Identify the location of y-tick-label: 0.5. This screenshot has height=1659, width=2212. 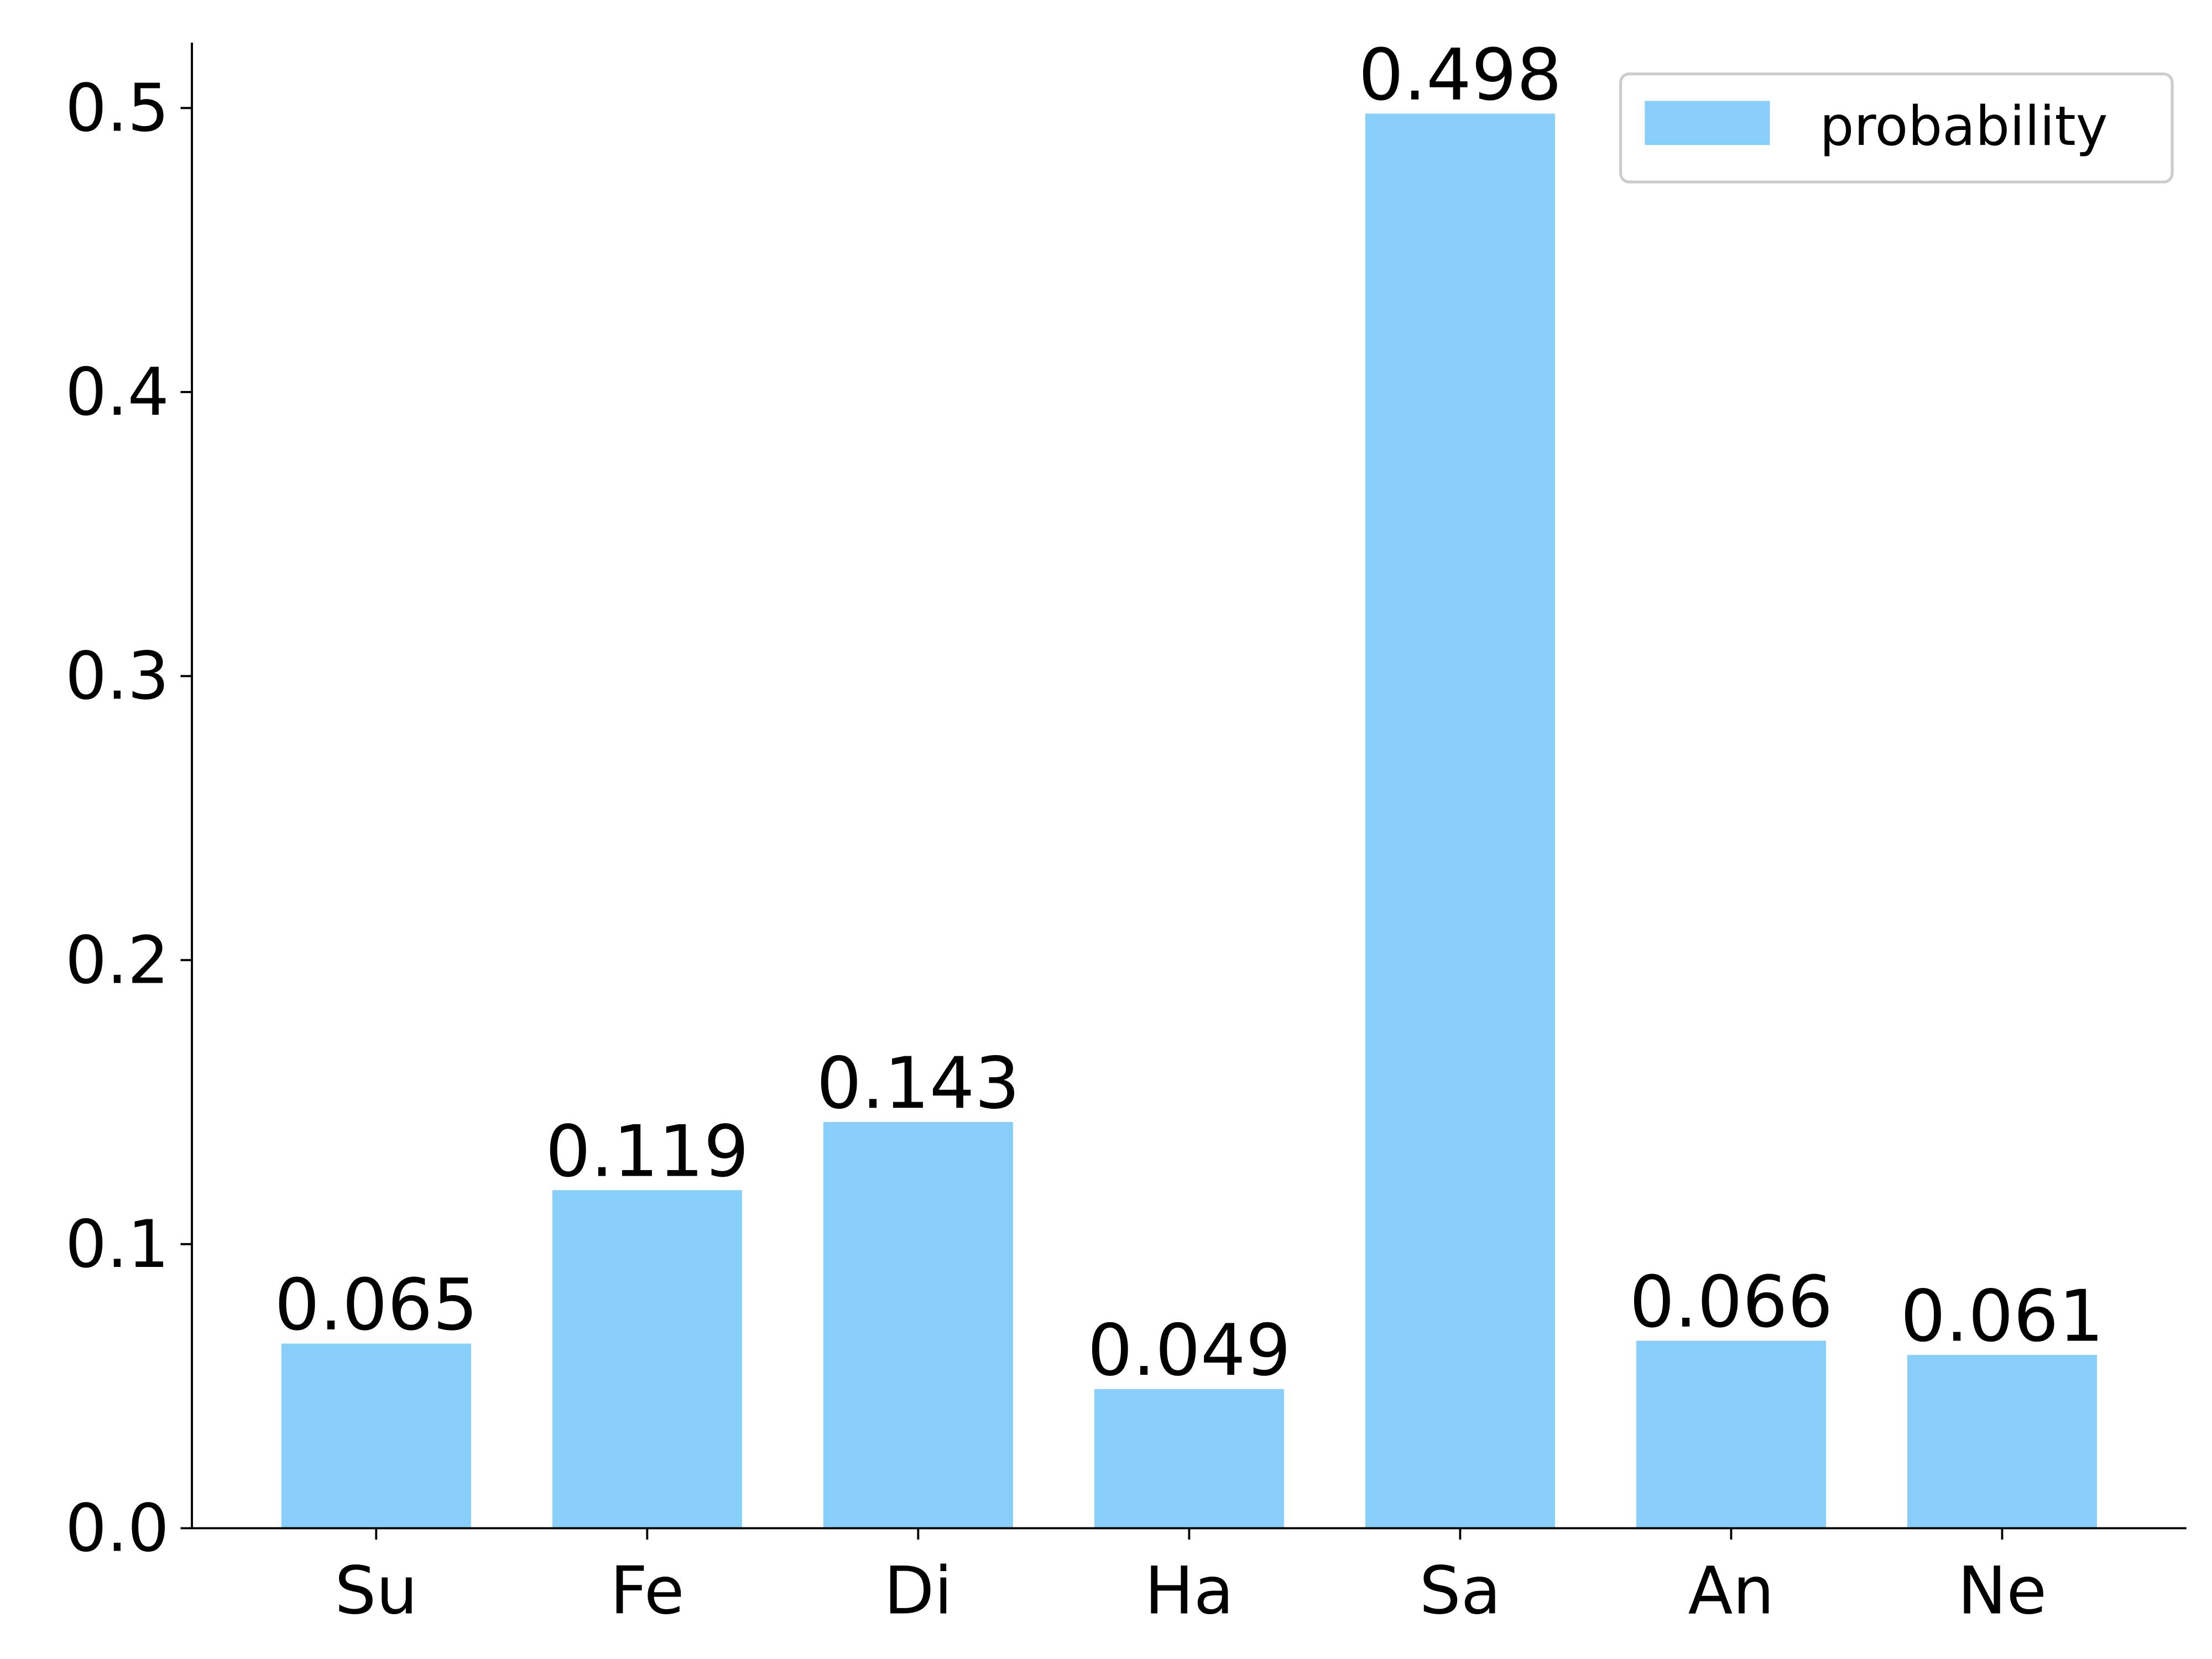
(117, 108).